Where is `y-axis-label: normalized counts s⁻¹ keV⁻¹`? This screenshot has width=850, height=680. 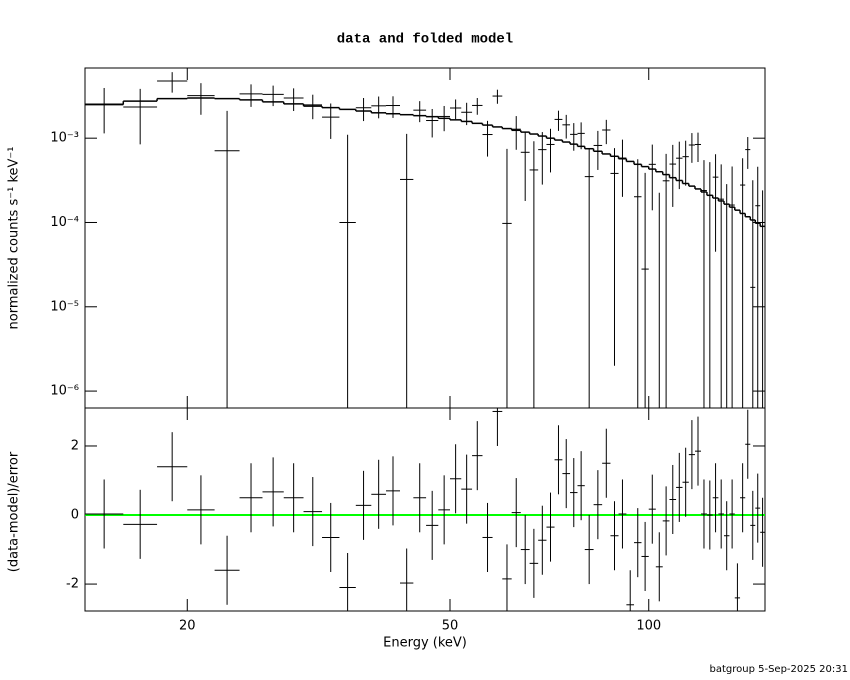
y-axis-label: normalized counts s⁻¹ keV⁻¹ is located at coordinates (14, 238).